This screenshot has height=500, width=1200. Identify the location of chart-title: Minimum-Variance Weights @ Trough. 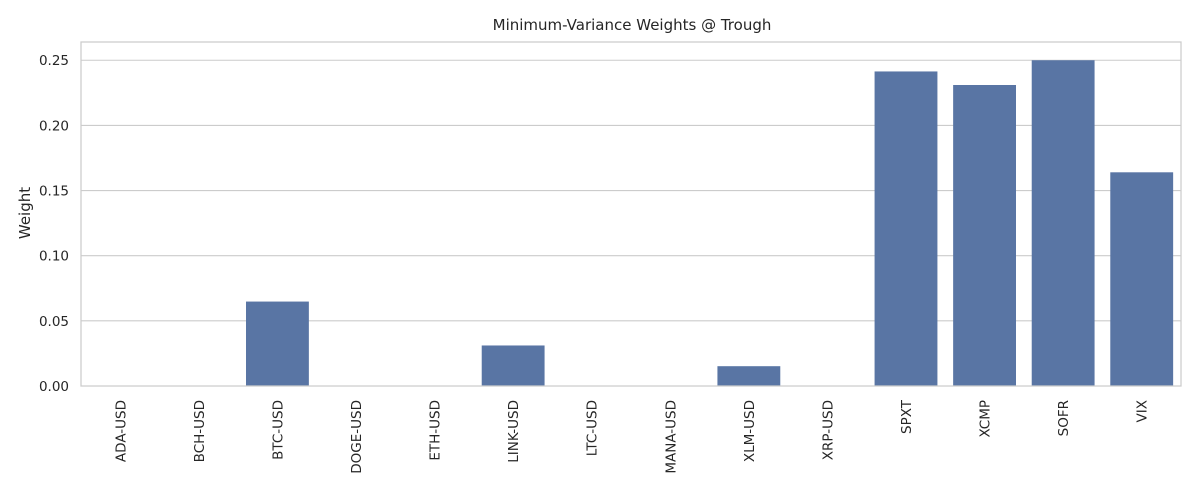
(632, 25).